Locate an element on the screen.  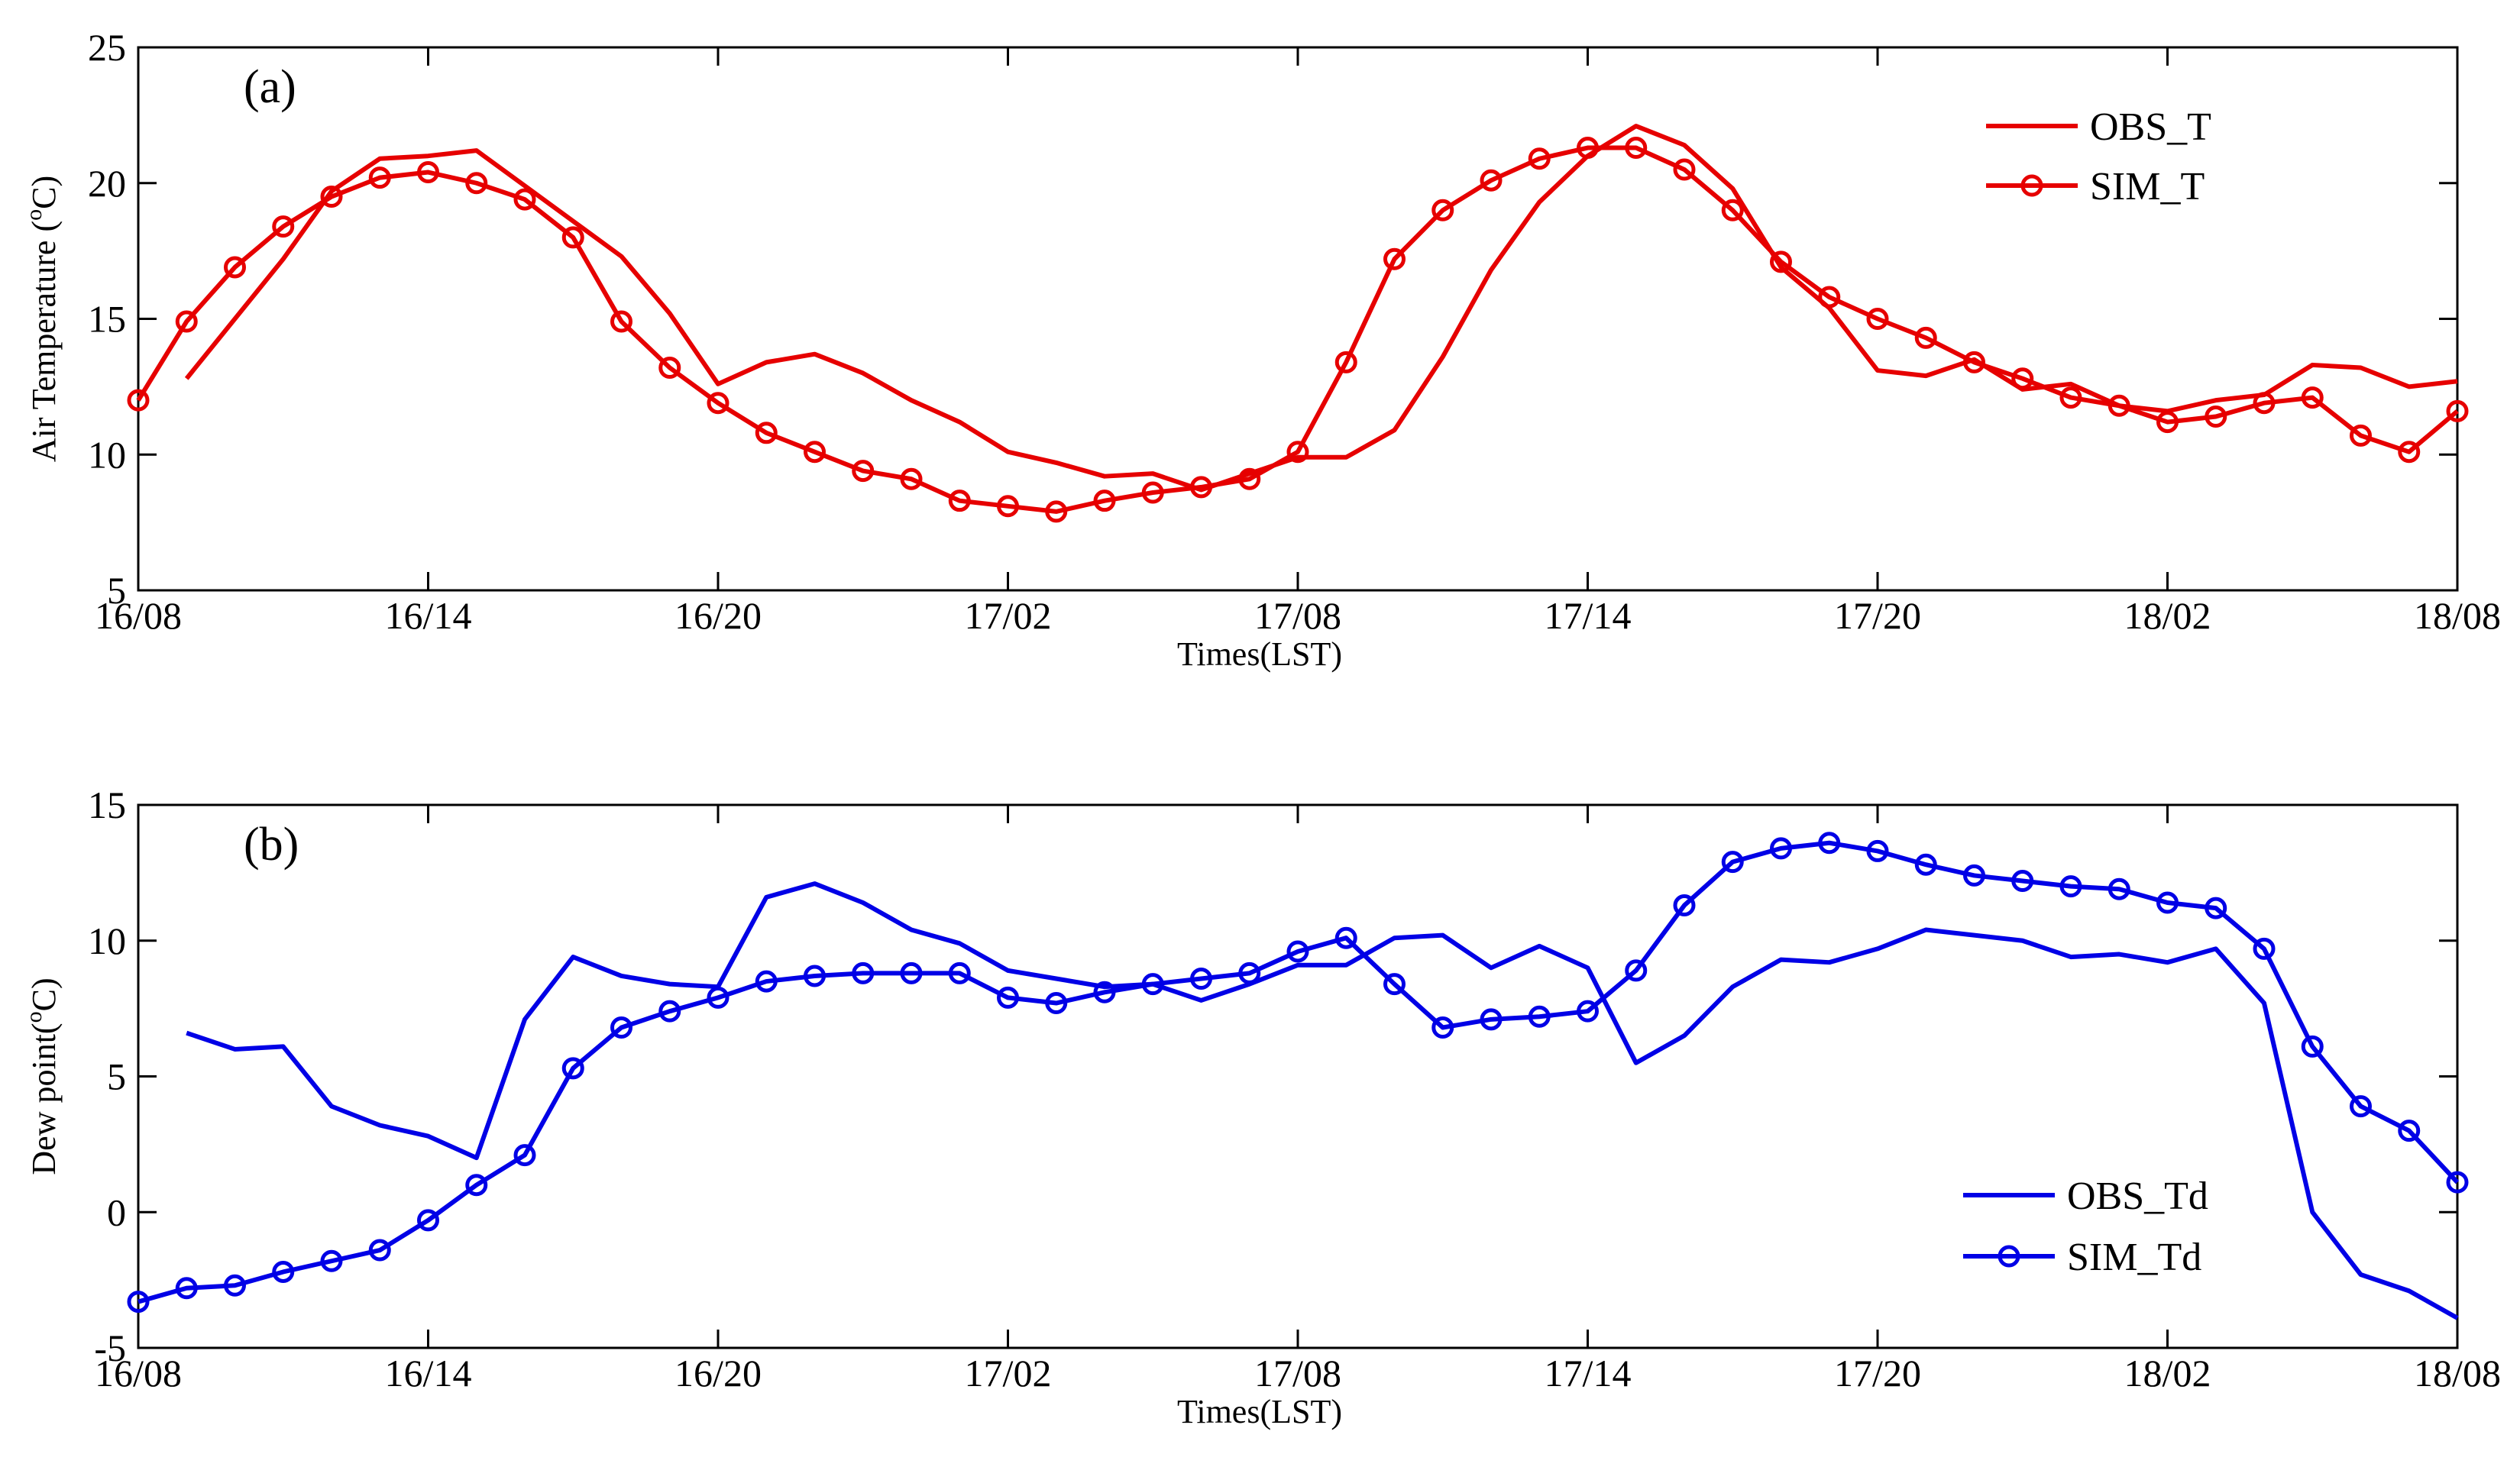
y-tick-label: 10 is located at coordinates (107, 940).